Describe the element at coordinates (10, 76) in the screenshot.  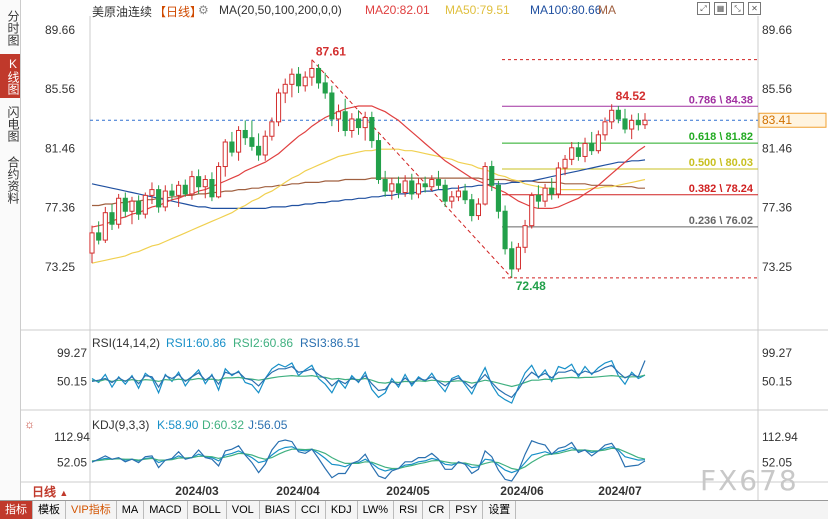
I see `sidebar-tab-kline: K线图` at that location.